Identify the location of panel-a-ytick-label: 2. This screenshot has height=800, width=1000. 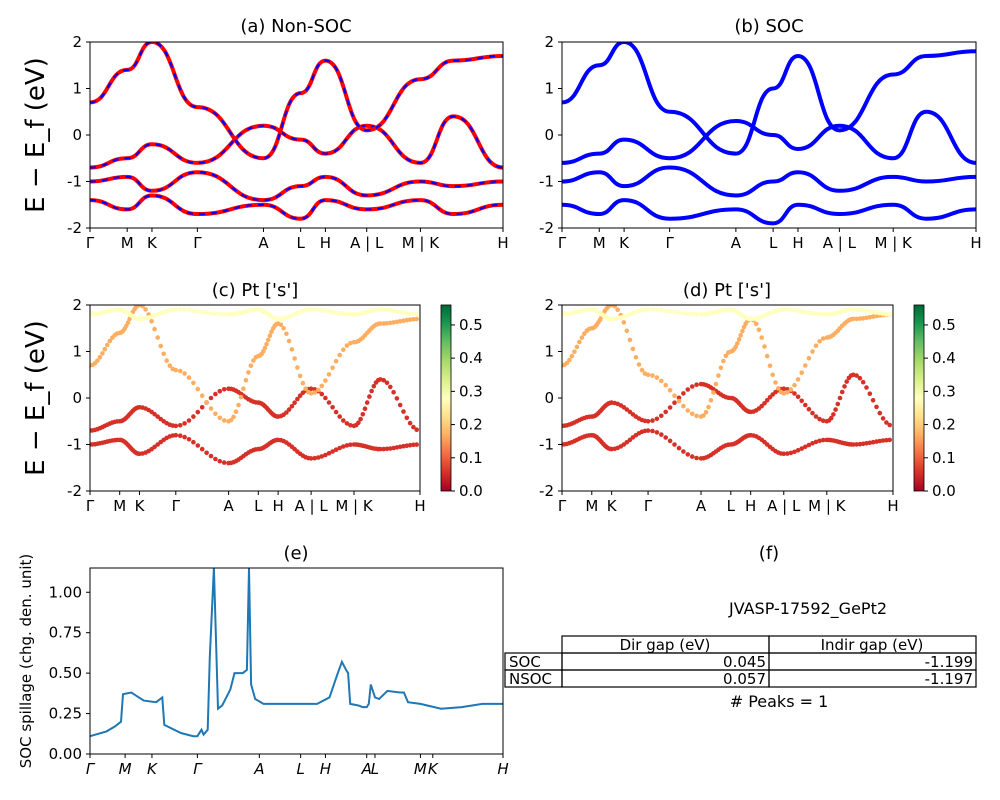
(77, 42).